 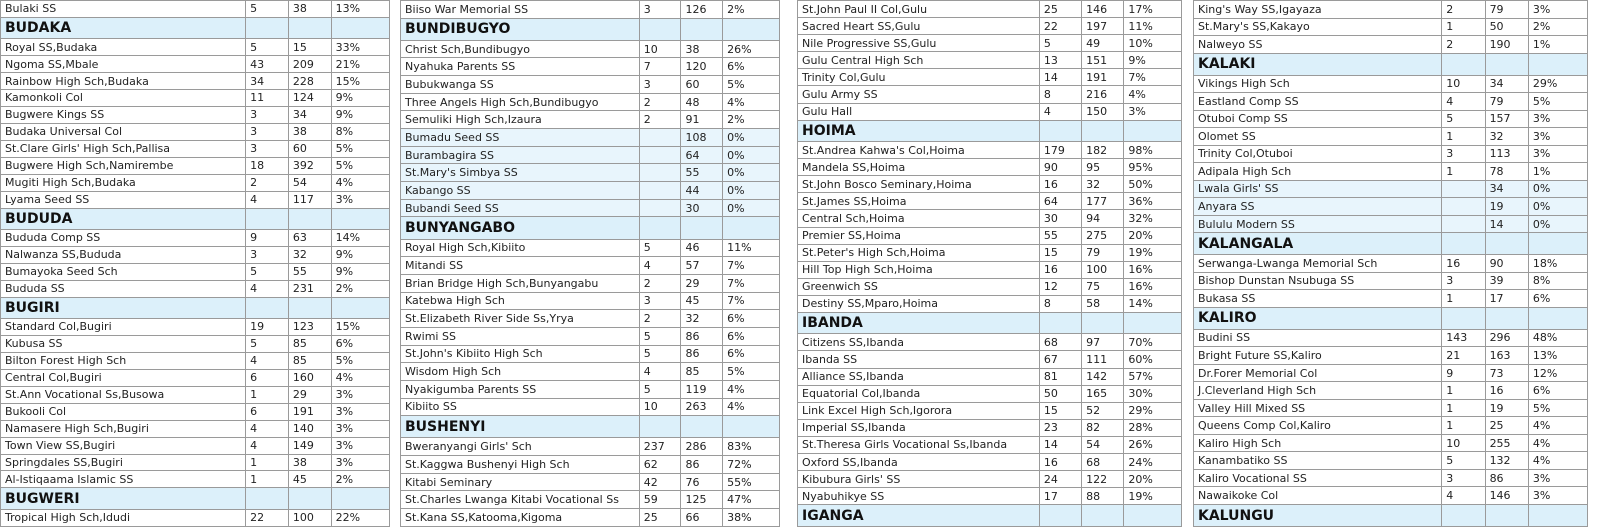 I want to click on count-a: 19, so click(x=267, y=326).